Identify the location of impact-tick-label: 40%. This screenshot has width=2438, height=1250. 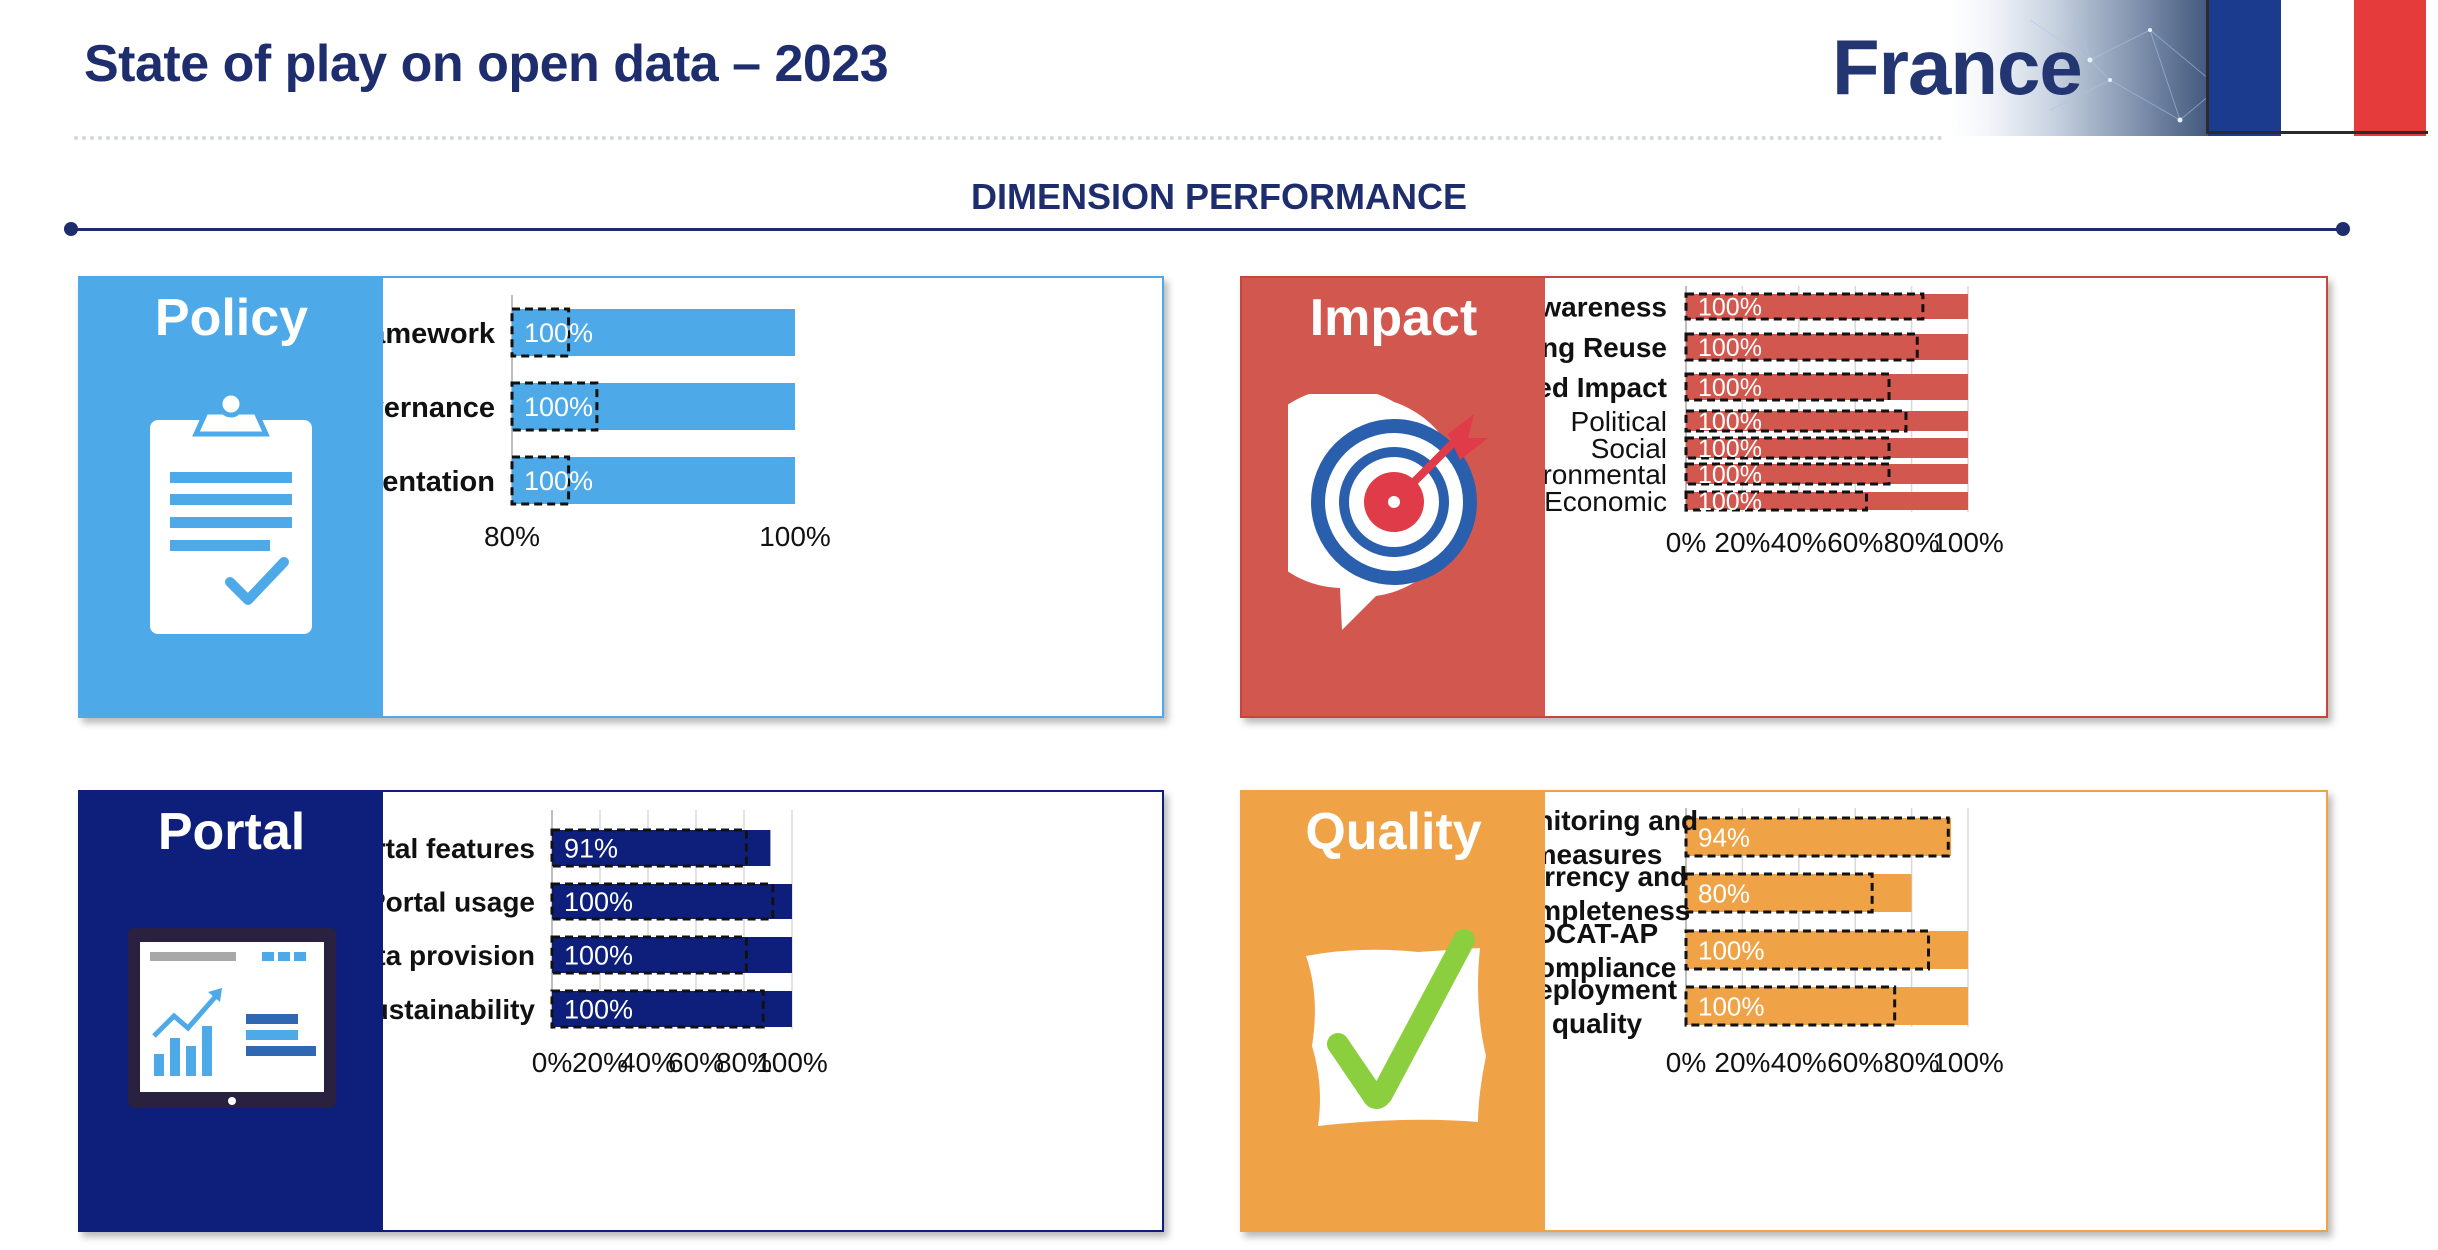
(1799, 542).